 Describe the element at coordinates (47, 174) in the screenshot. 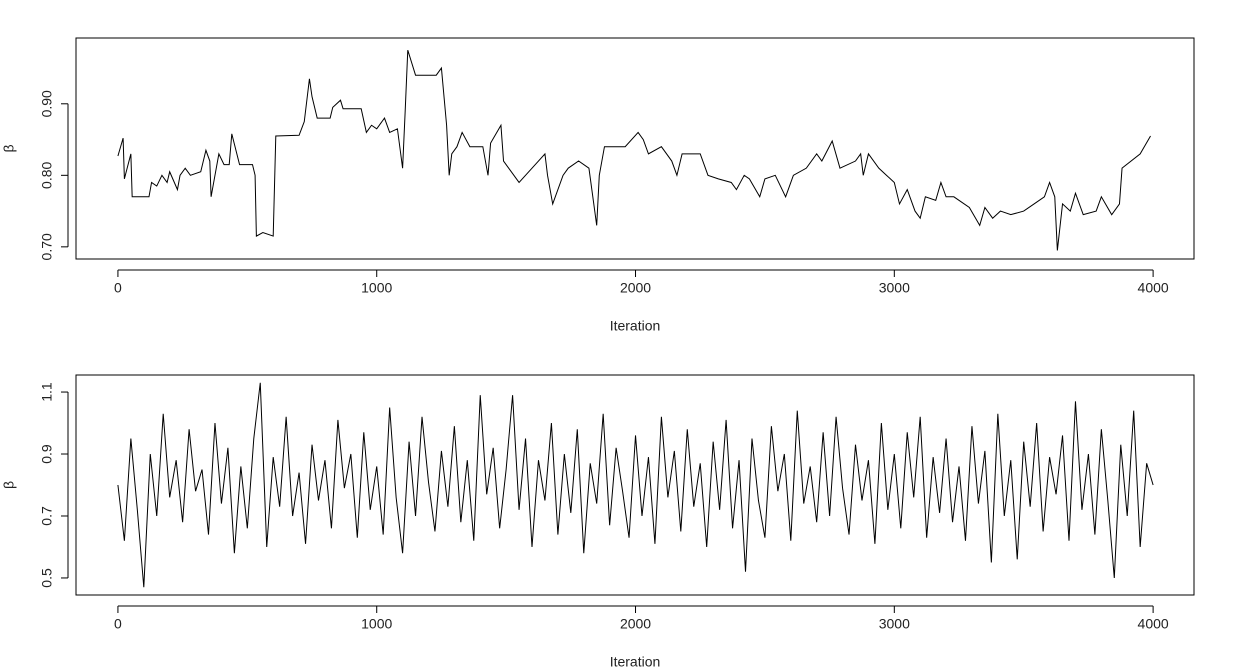

I see `y-tick-label: 0.80` at that location.